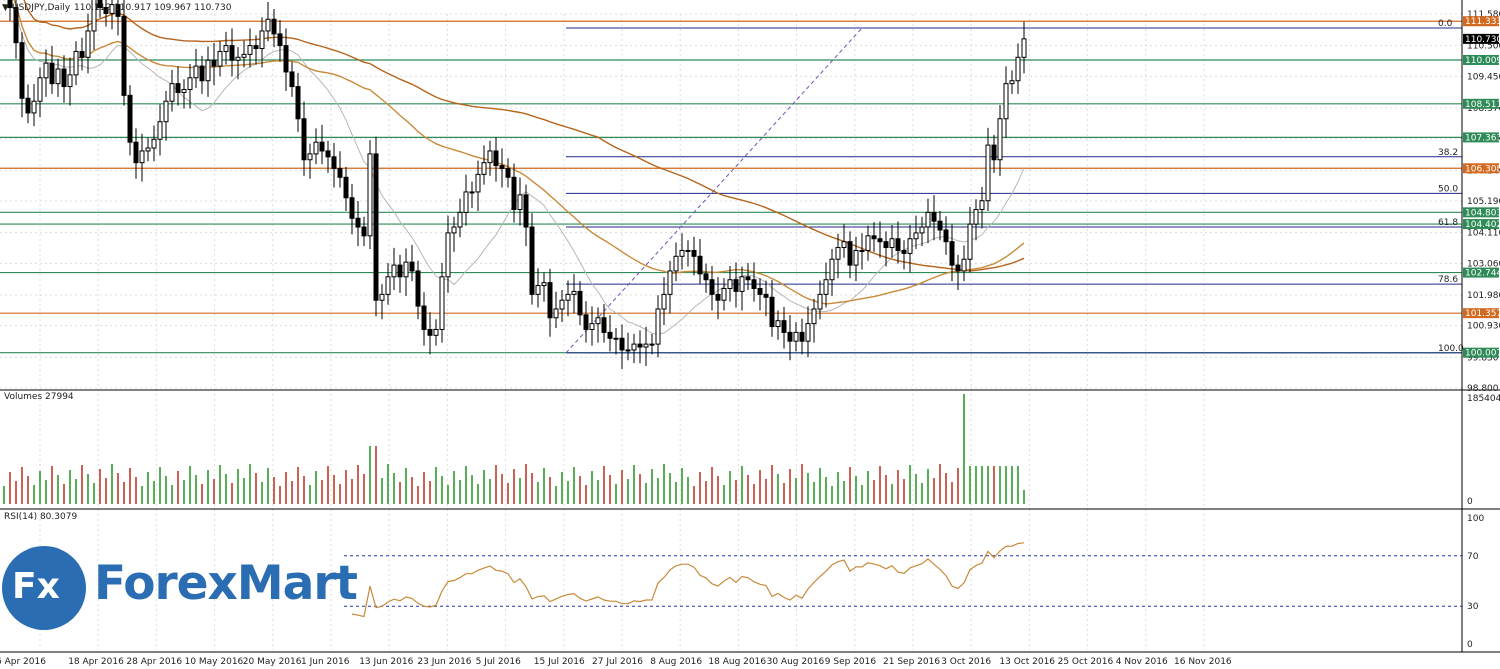 The width and height of the screenshot is (1500, 669). Describe the element at coordinates (851, 662) in the screenshot. I see `time-tick-label: 9 Sep 2016` at that location.